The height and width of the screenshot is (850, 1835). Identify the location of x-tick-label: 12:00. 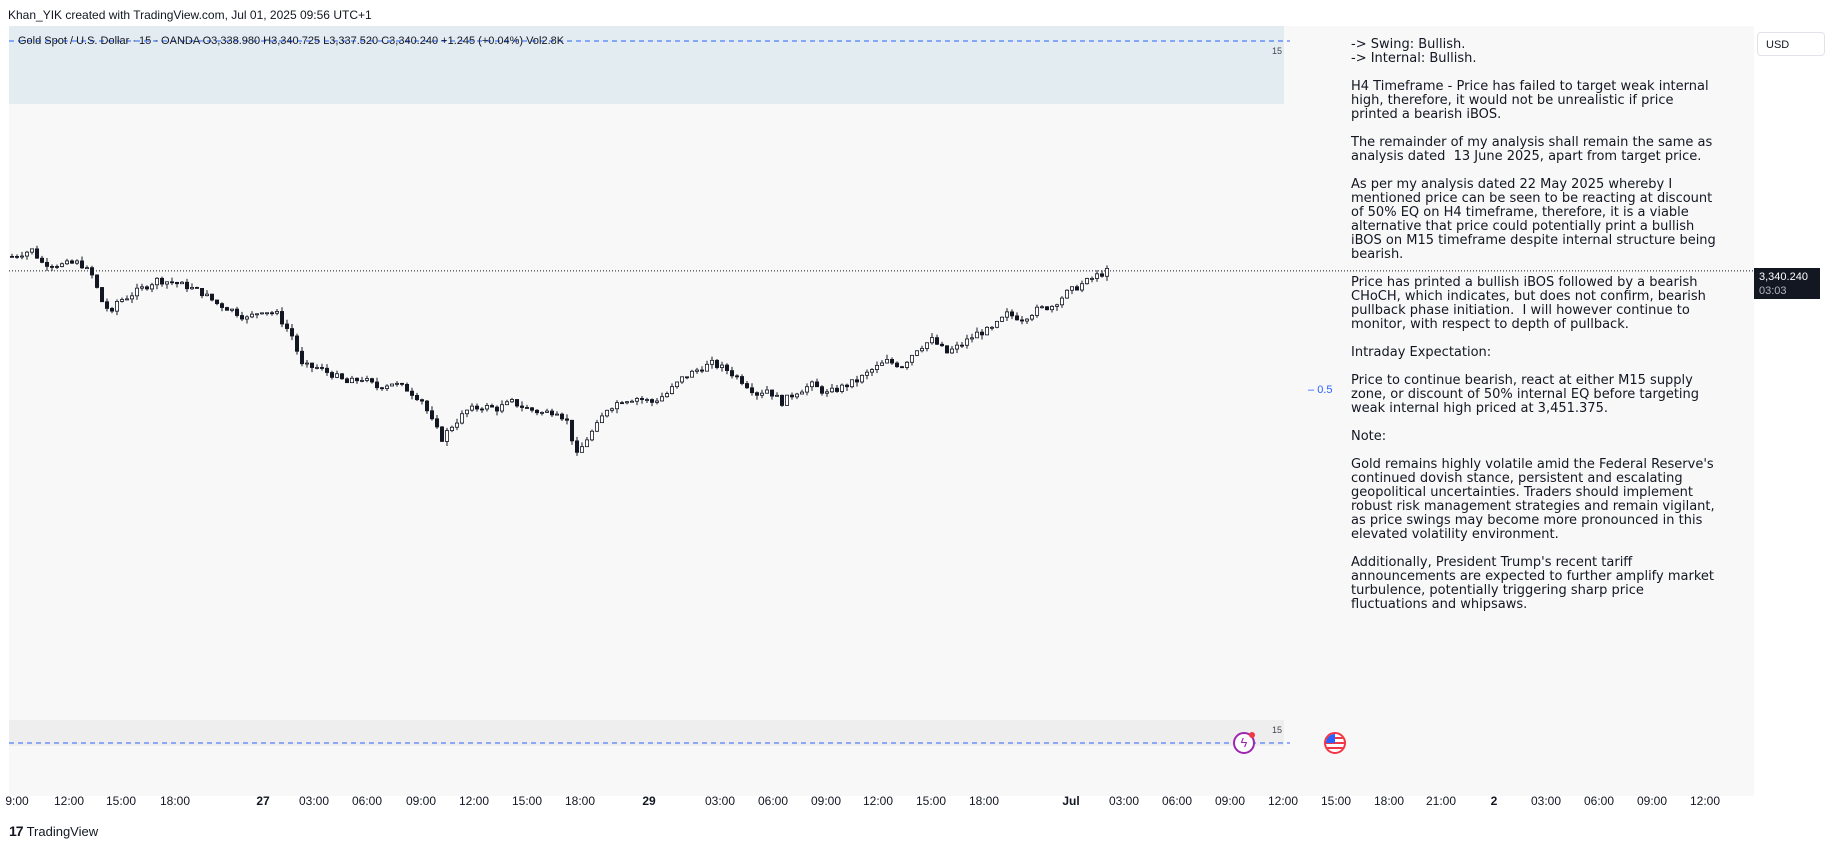
(1283, 801).